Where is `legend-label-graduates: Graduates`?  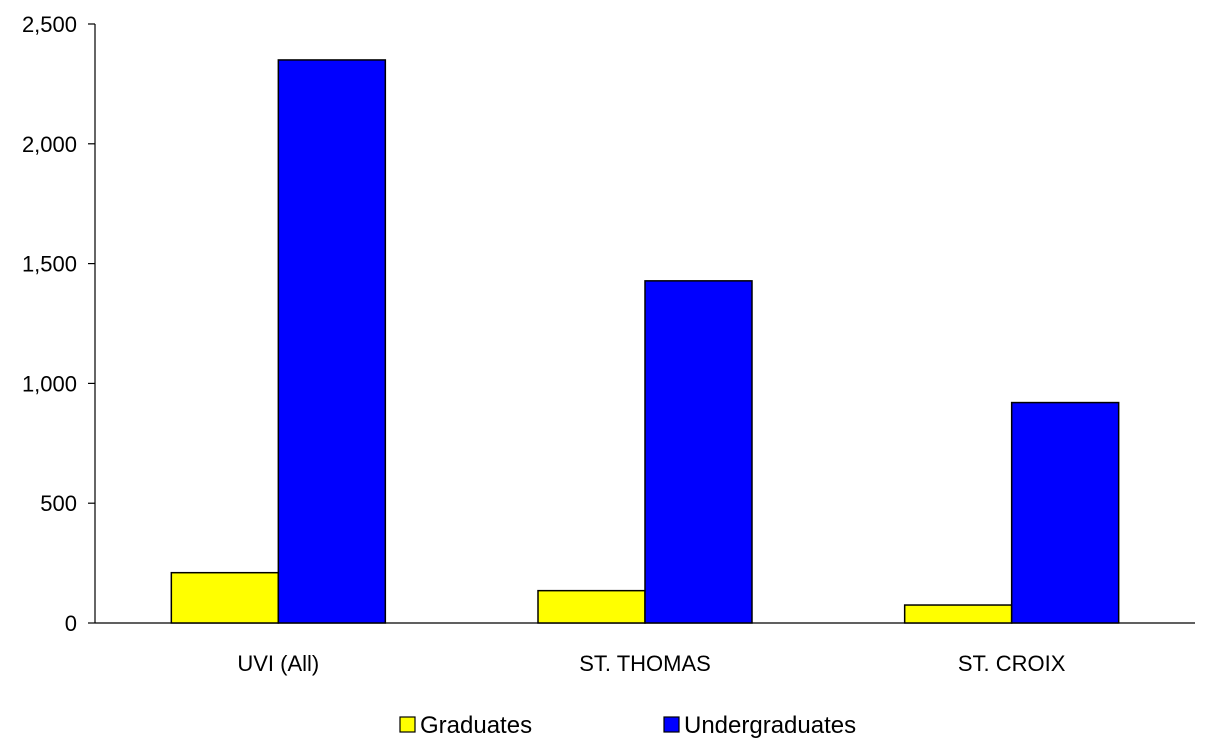
legend-label-graduates: Graduates is located at coordinates (476, 725).